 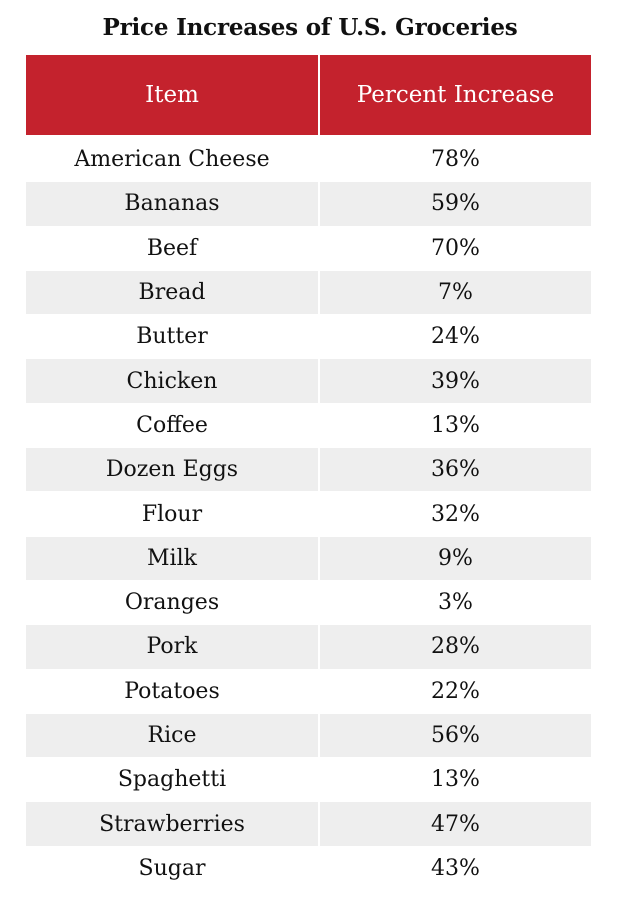 I want to click on table-row: Bananas 59%, so click(x=308, y=204).